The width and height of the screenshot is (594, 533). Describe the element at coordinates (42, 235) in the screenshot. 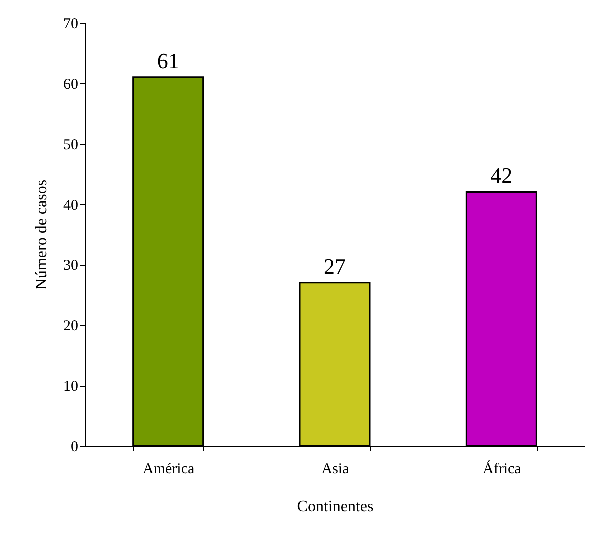

I see `y-axis-title: Número de casos` at that location.